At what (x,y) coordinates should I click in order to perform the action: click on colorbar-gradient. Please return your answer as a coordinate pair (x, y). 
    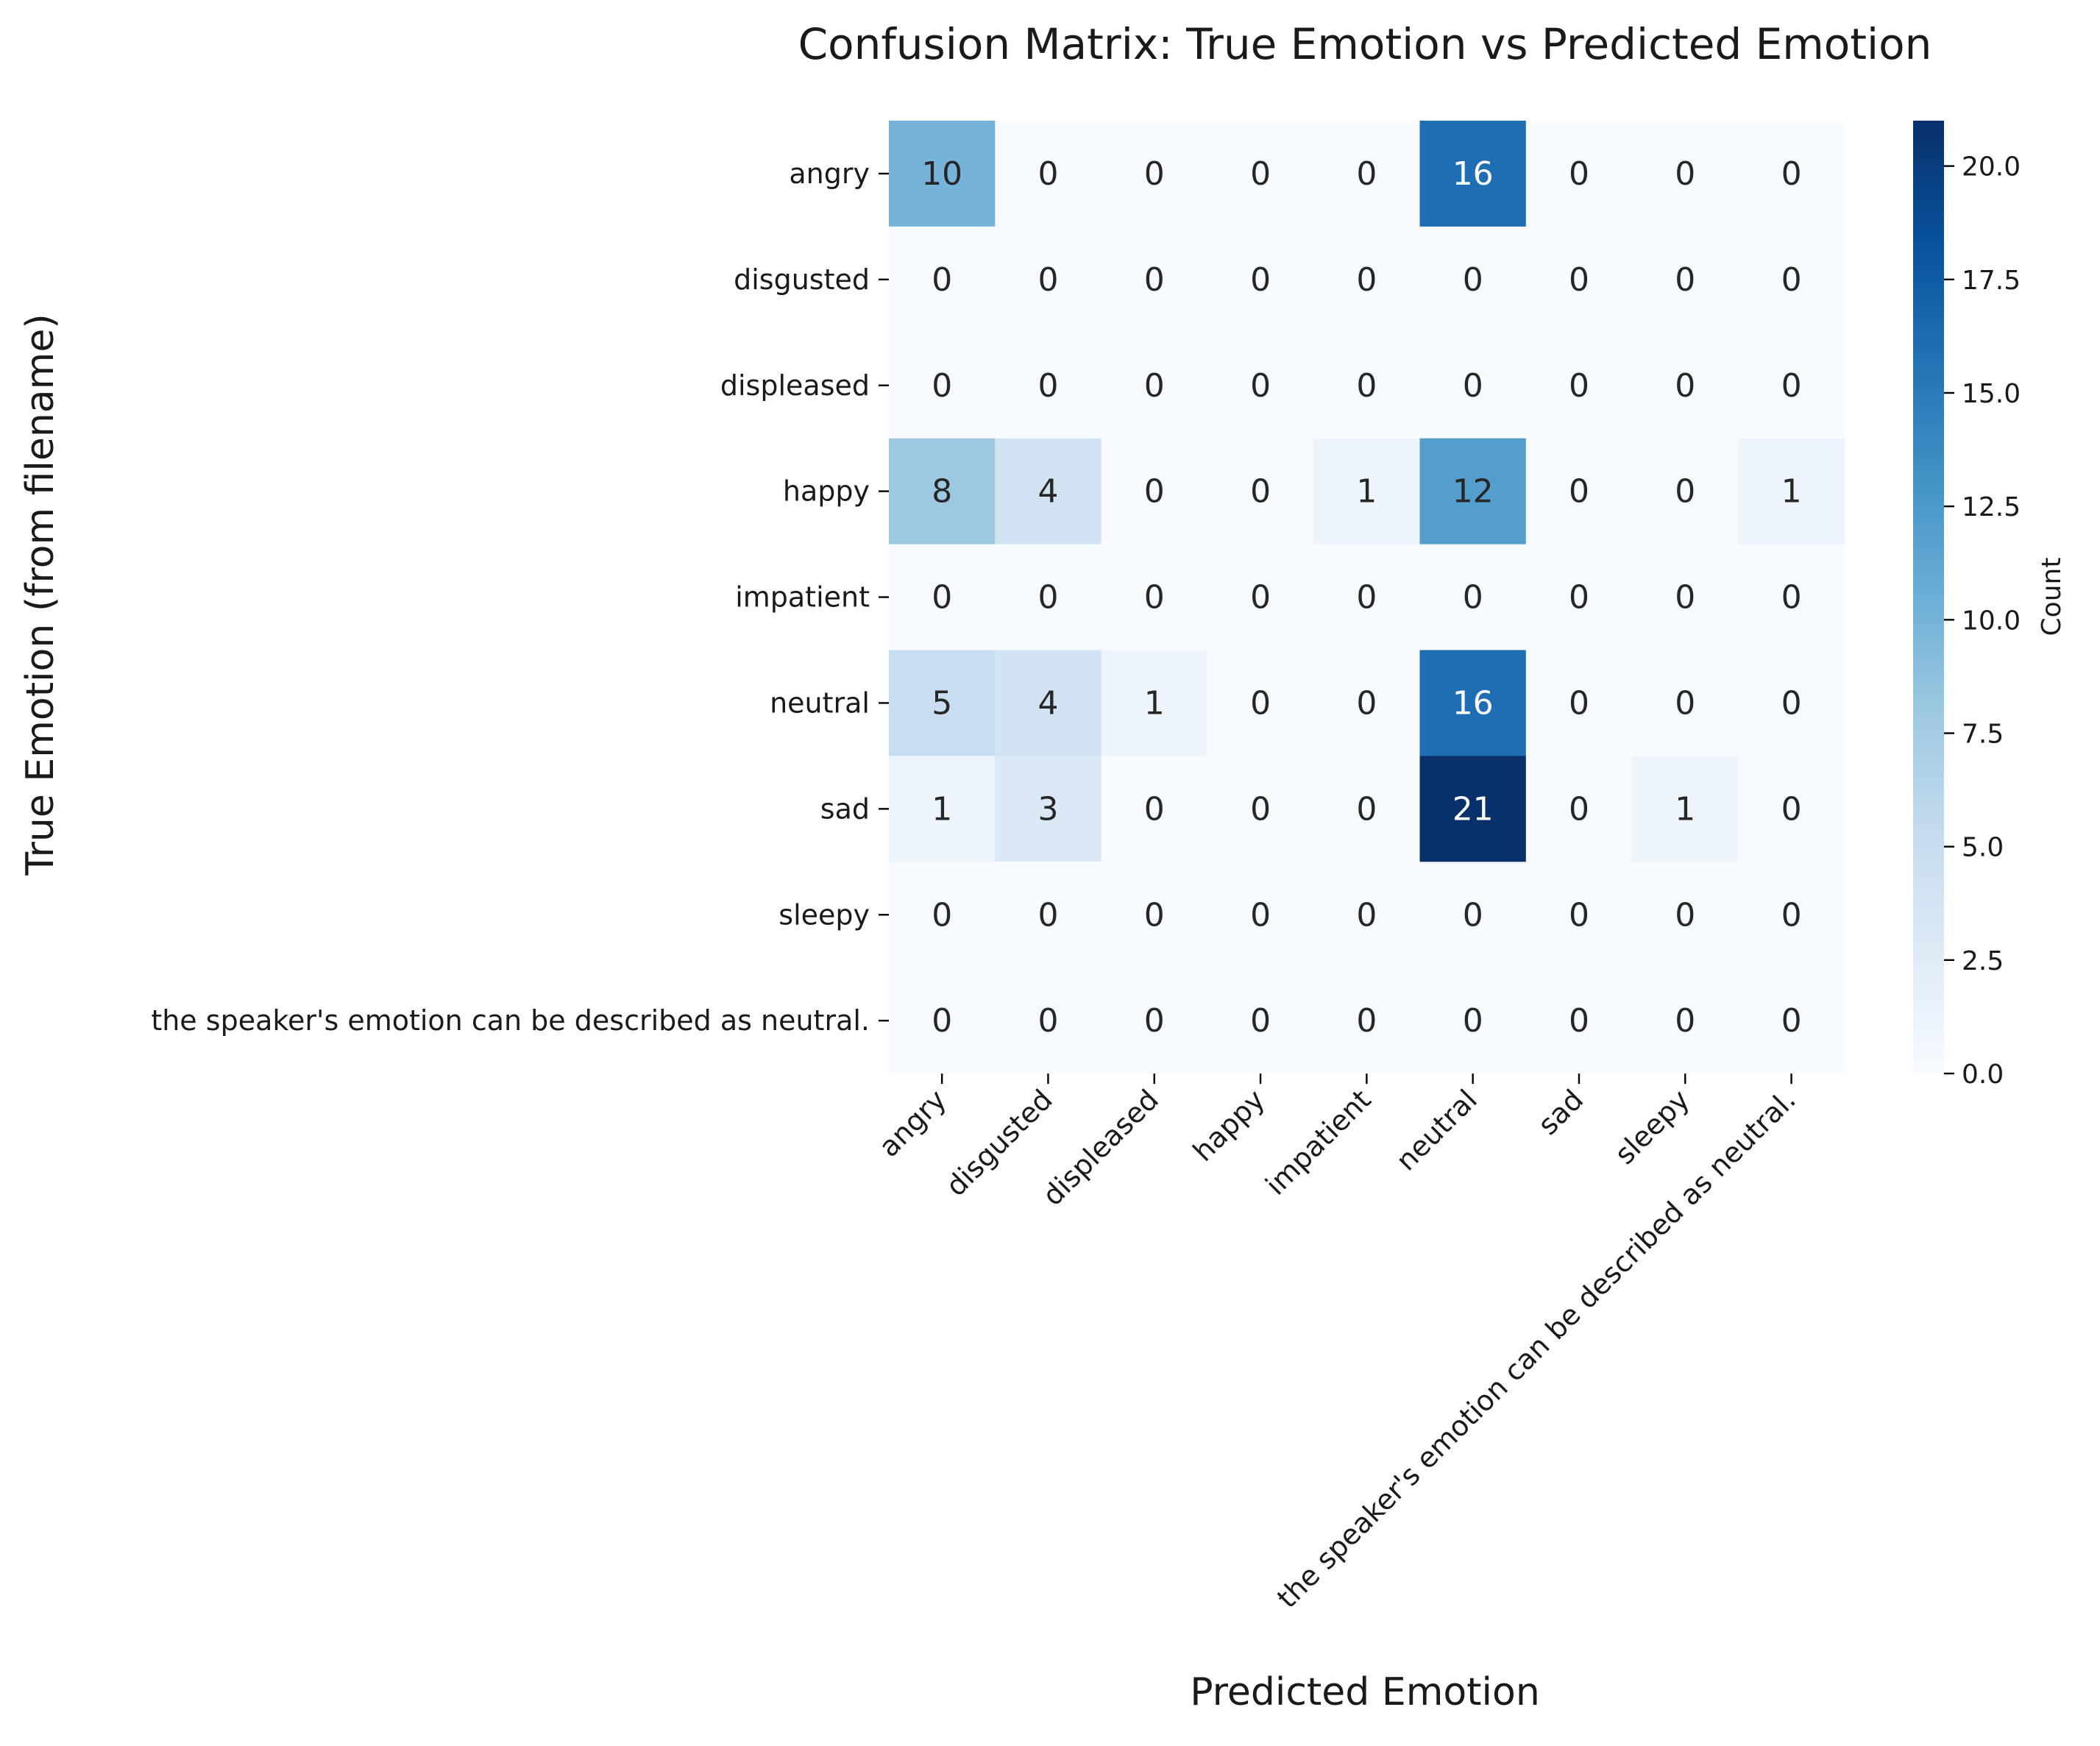
    Looking at the image, I should click on (1928, 597).